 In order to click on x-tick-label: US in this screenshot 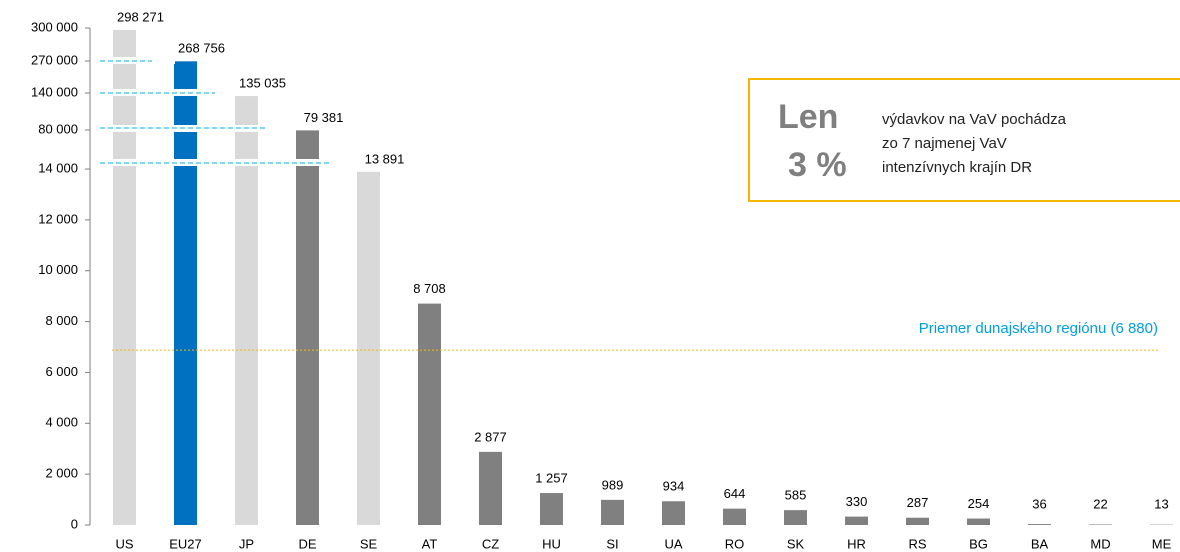, I will do `click(124, 543)`.